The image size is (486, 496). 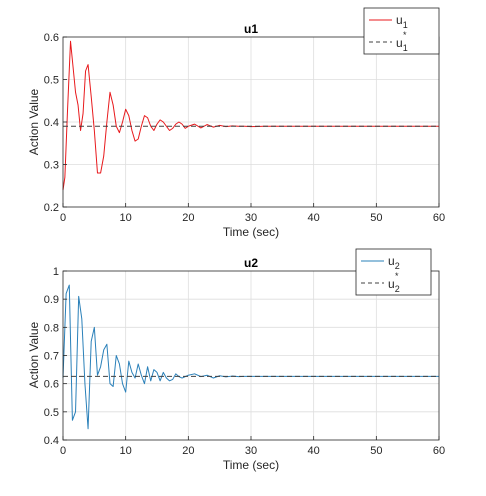 I want to click on y-tick-label: 1, so click(x=56, y=272).